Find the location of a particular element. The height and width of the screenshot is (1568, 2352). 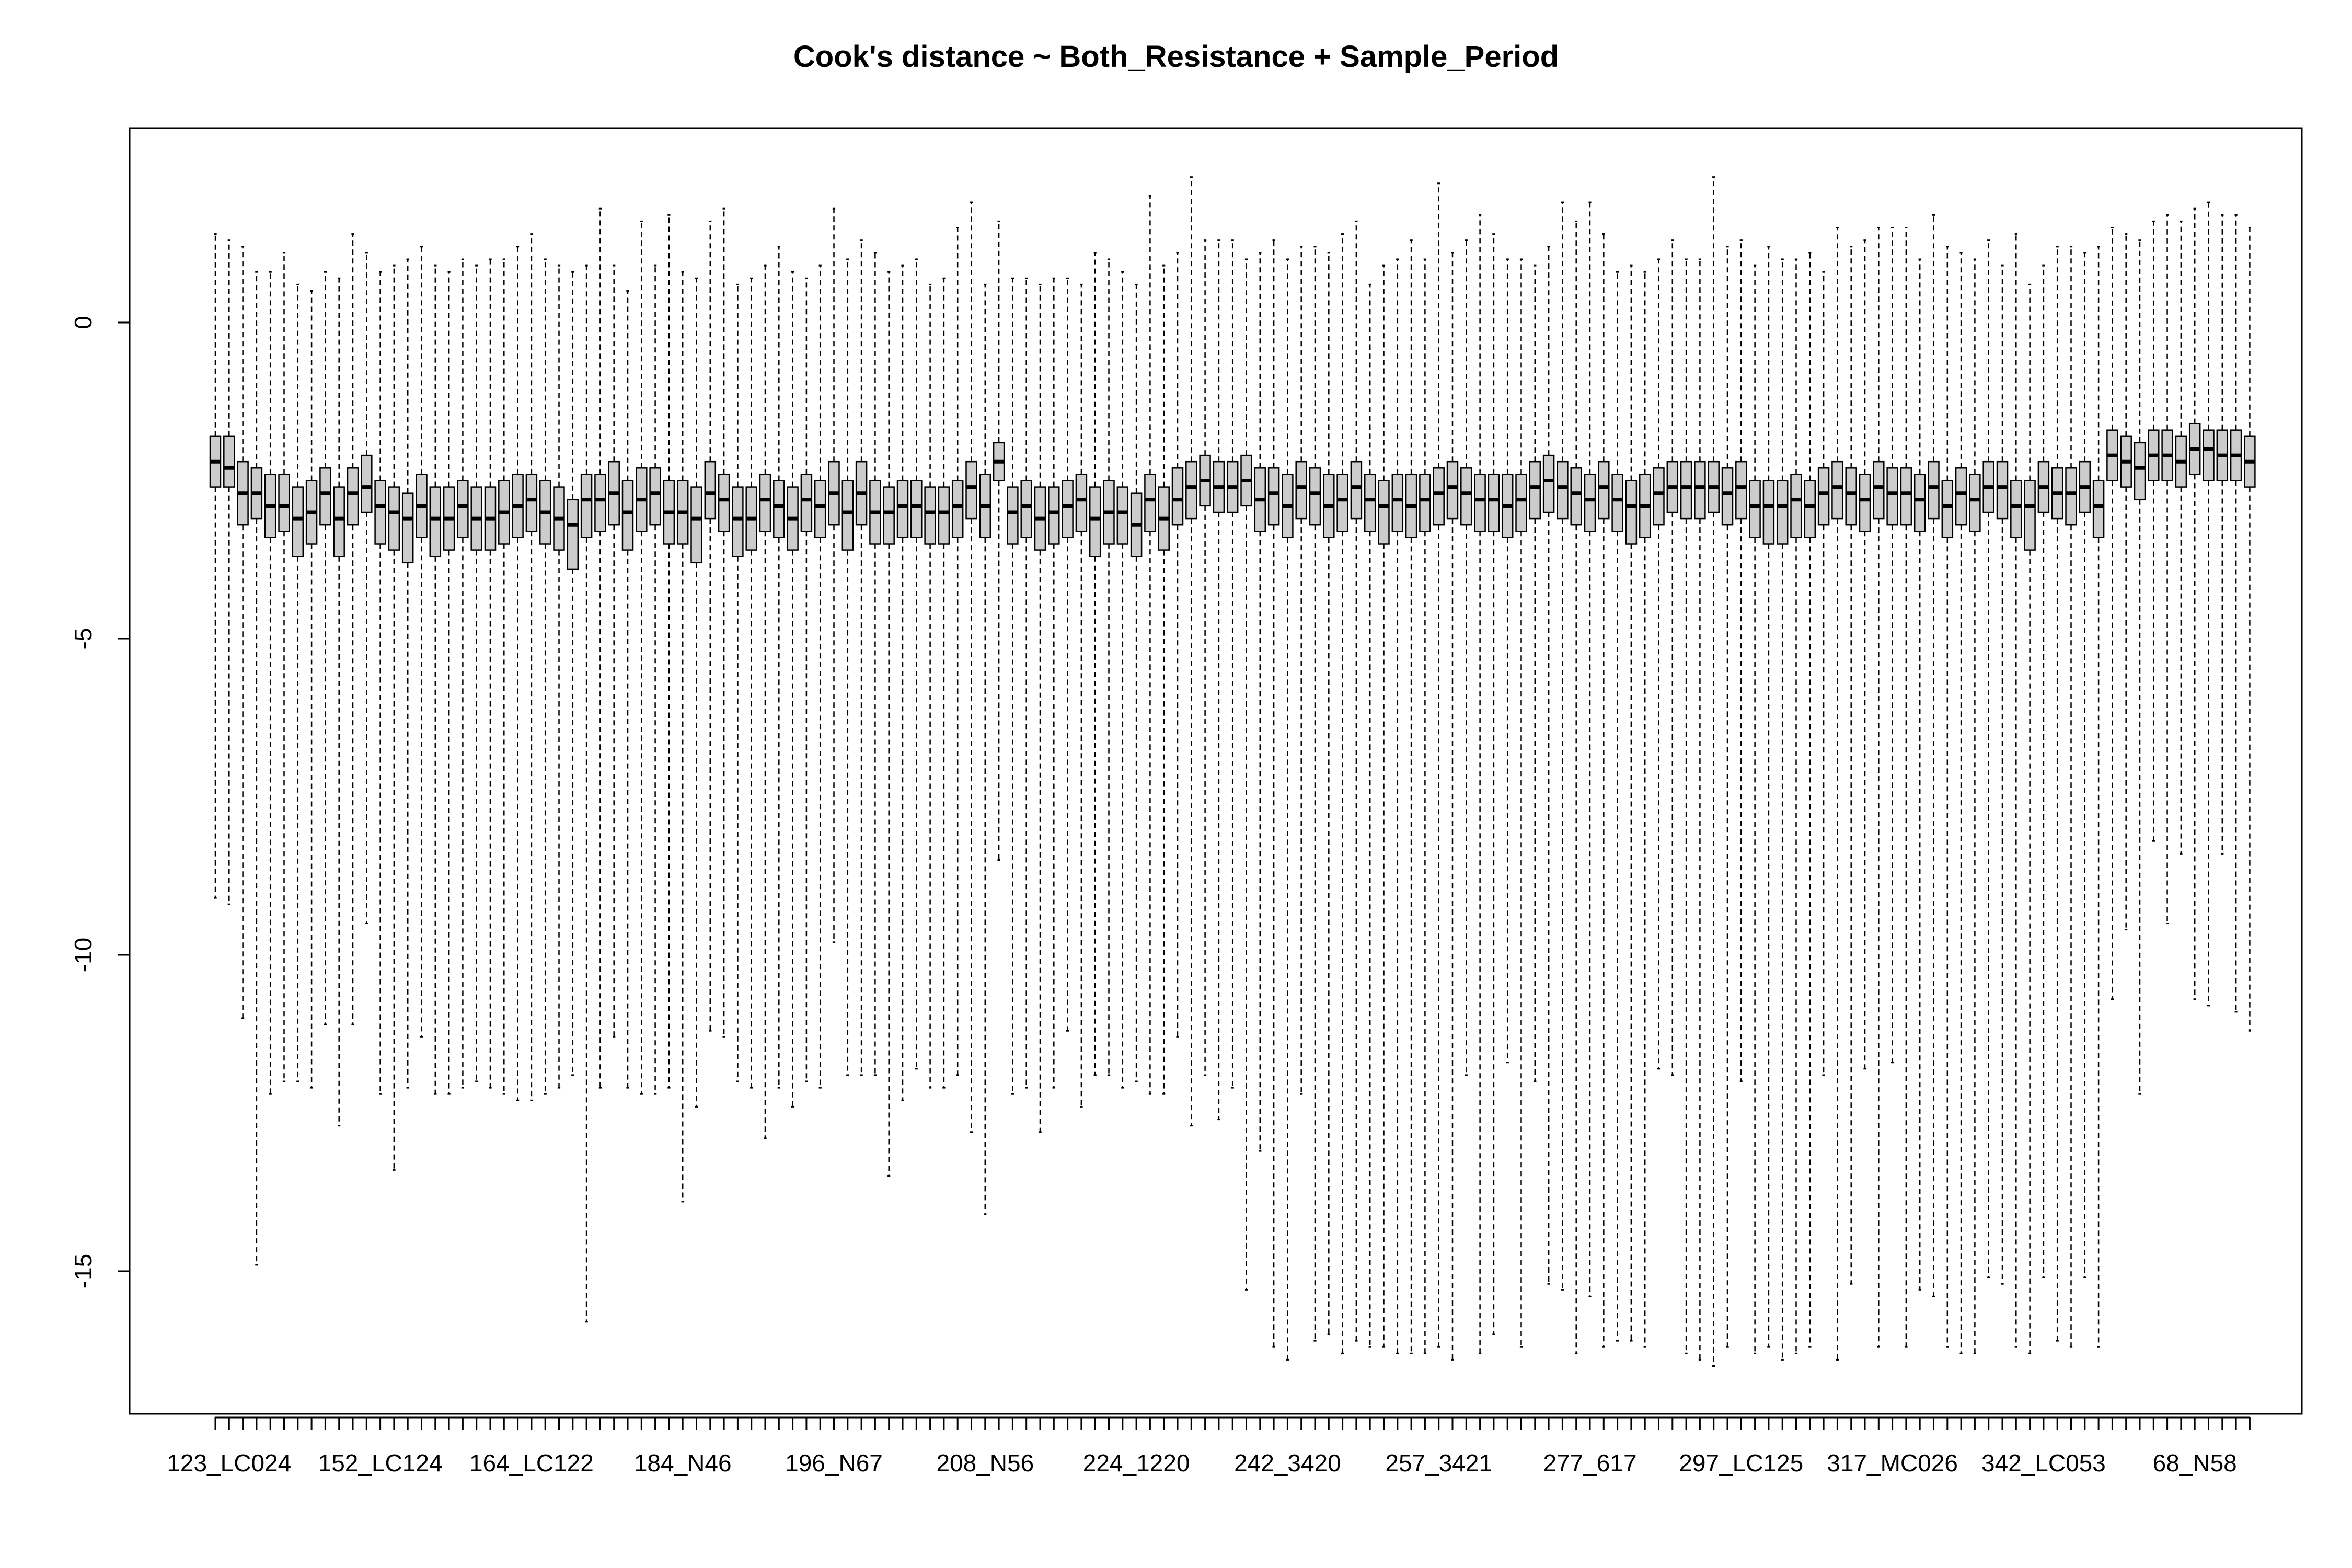

x-tick-label: 317_MC026 is located at coordinates (1892, 1463).